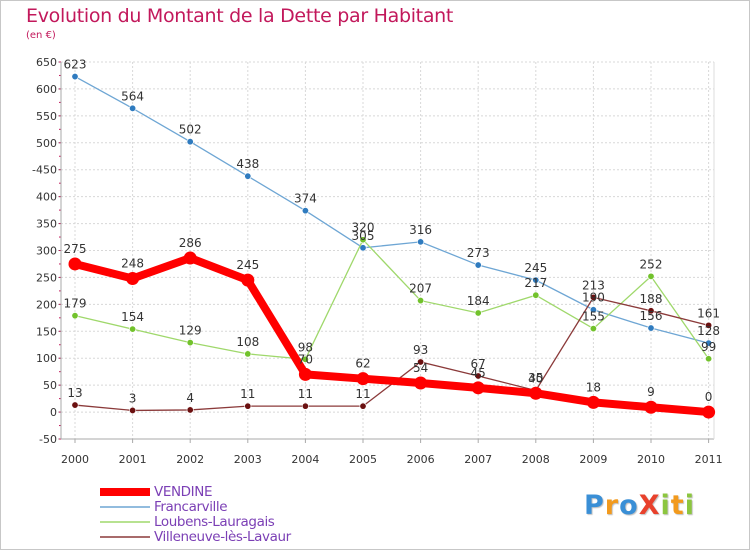 This screenshot has width=750, height=550. What do you see at coordinates (74, 393) in the screenshot?
I see `data-label-villeneuve-les-lavaur: 13` at bounding box center [74, 393].